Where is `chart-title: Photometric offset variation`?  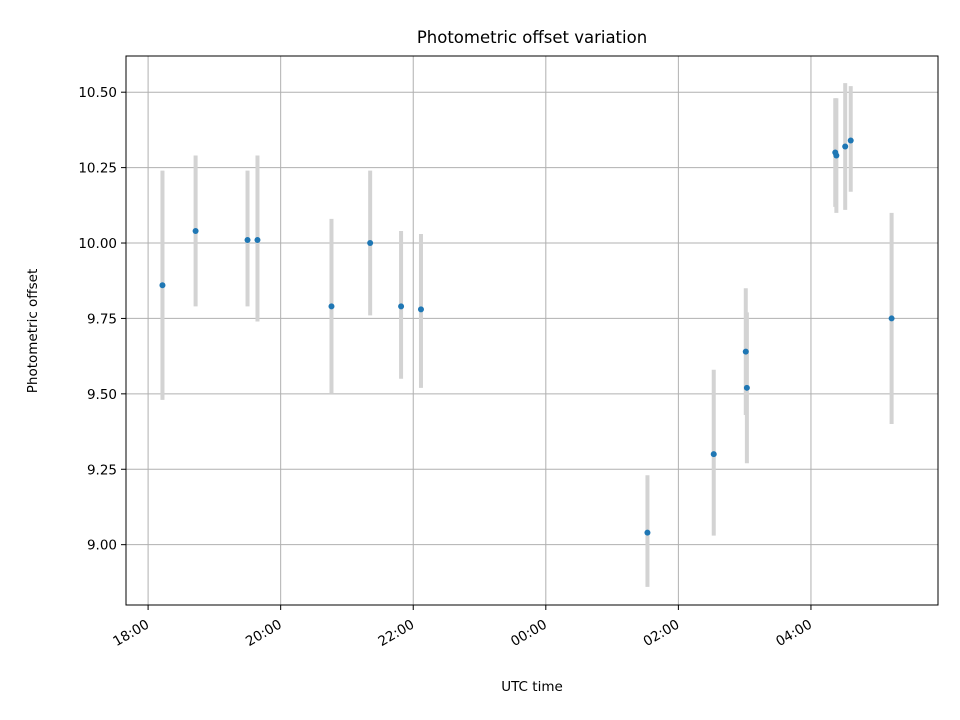 chart-title: Photometric offset variation is located at coordinates (532, 37).